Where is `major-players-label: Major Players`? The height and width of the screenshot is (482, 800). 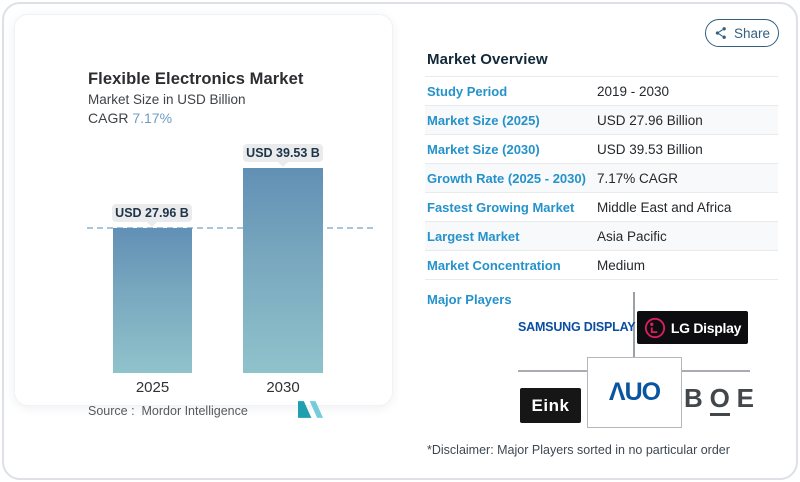
major-players-label: Major Players is located at coordinates (469, 299).